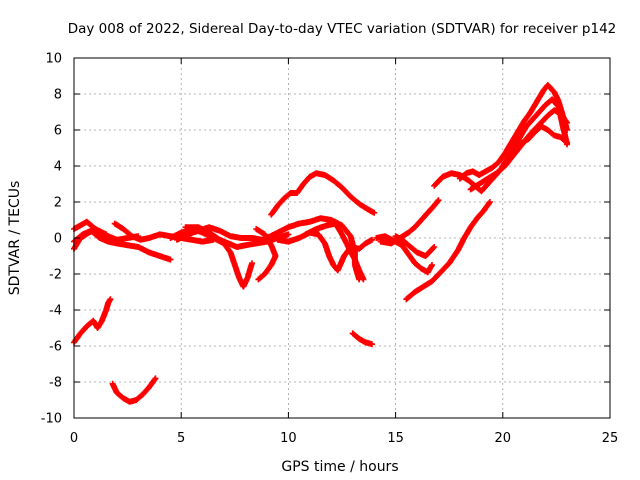  I want to click on y-tick-label: -4, so click(55, 311).